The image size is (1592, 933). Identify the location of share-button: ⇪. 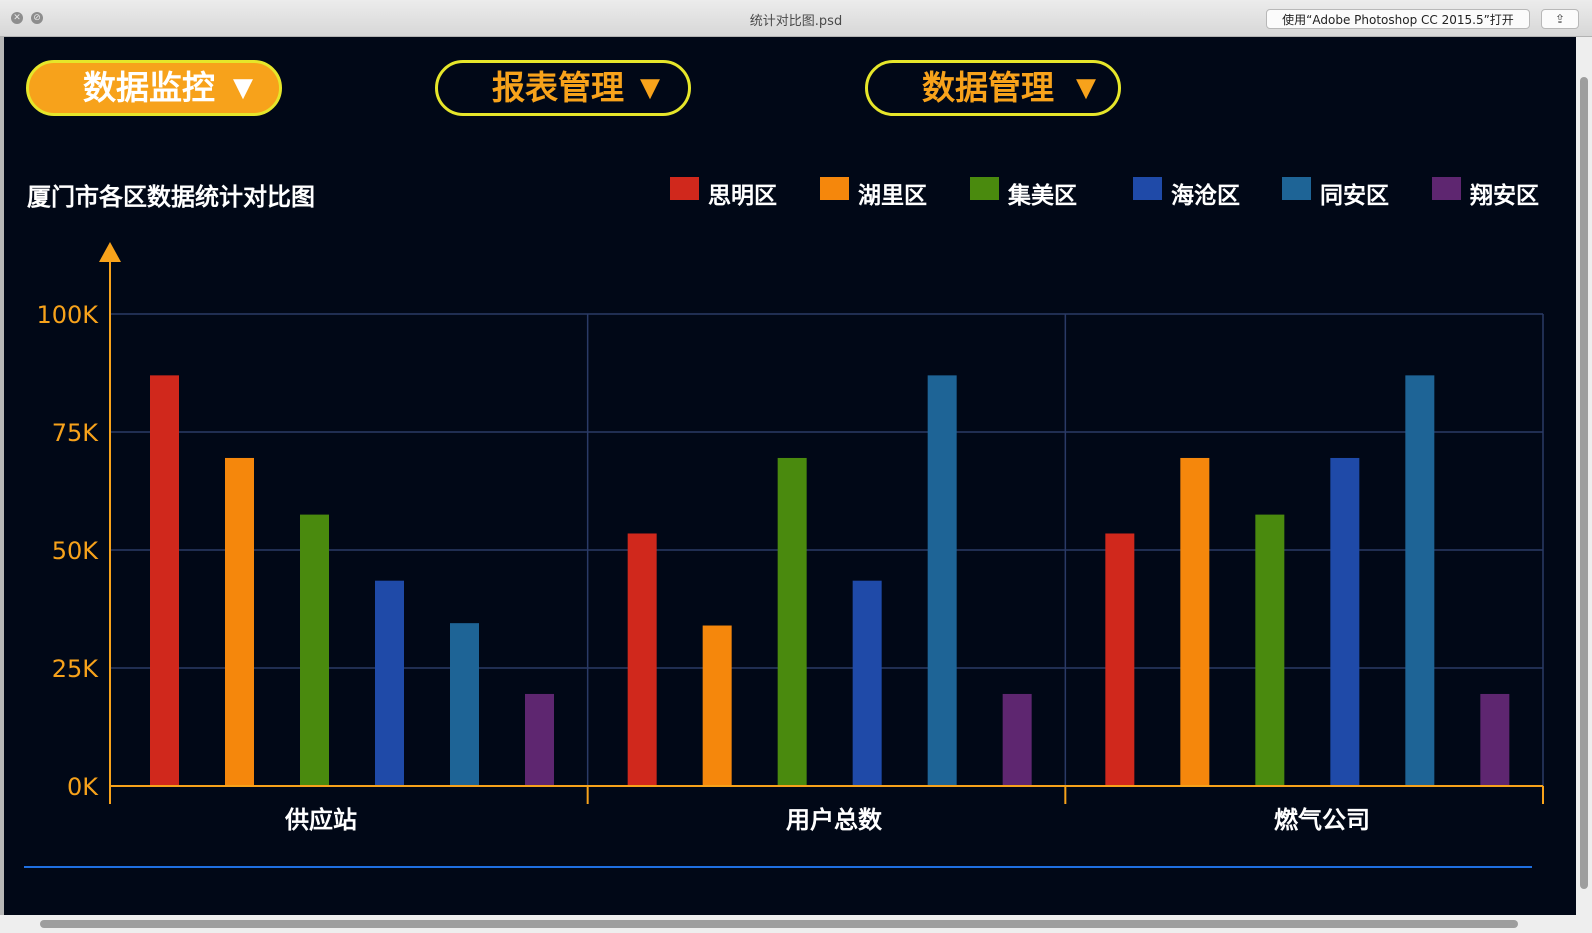
(1560, 19).